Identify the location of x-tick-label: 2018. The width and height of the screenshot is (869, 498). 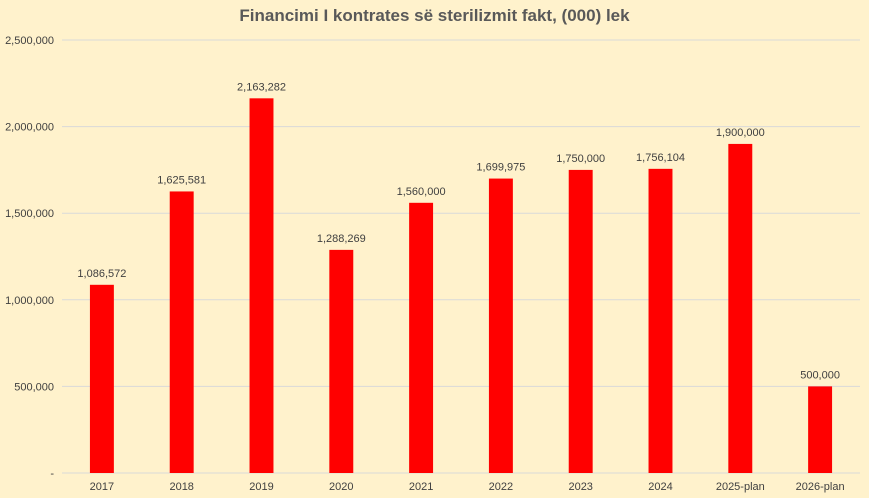
(181, 487).